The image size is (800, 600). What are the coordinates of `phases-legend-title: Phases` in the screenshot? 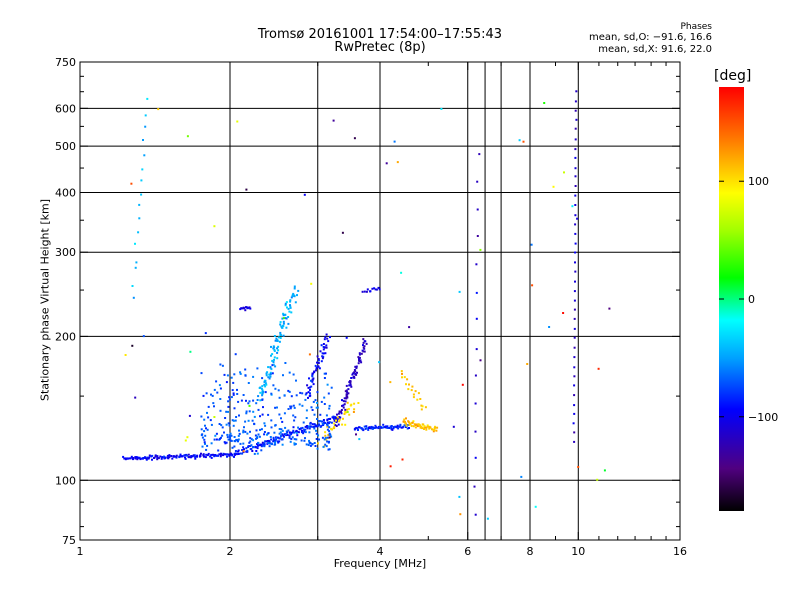 It's located at (696, 27).